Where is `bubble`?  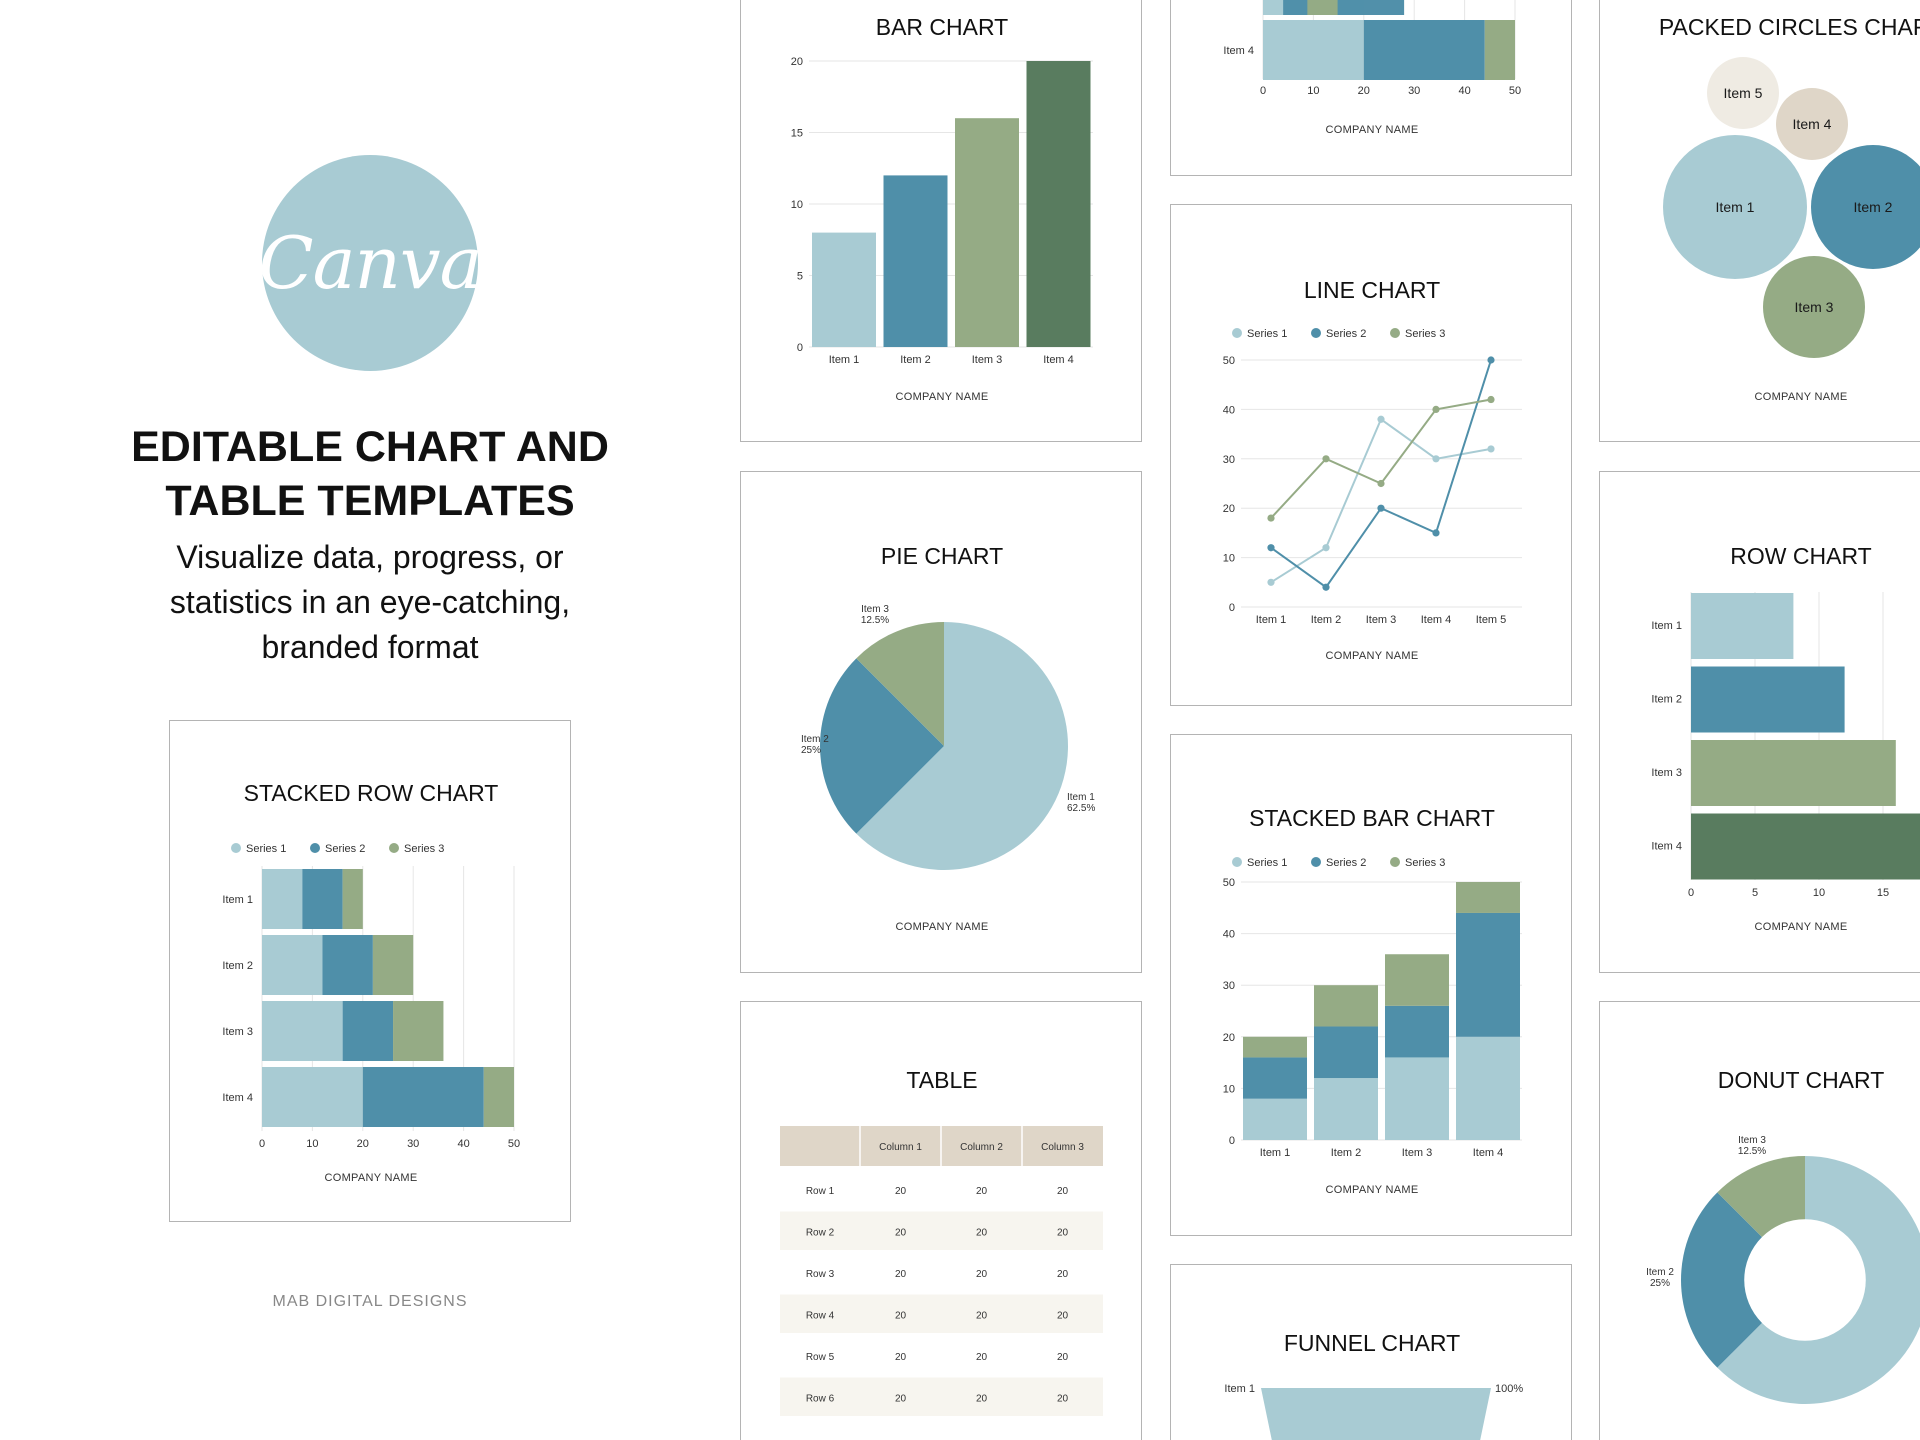
bubble is located at coordinates (1743, 93).